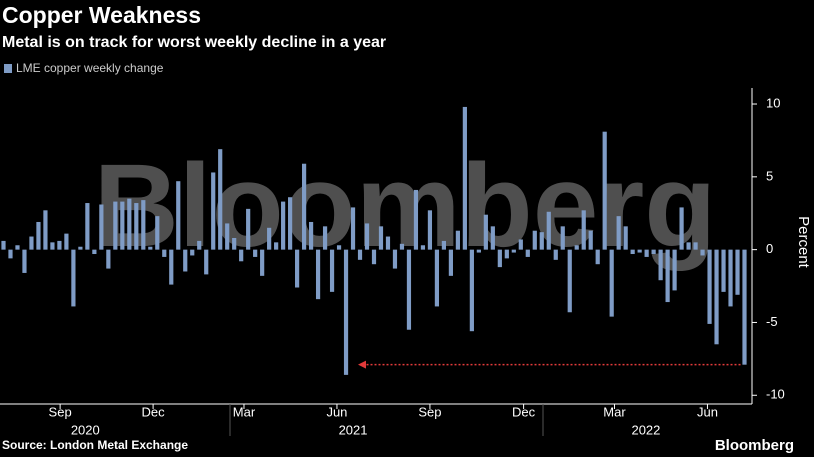  I want to click on x-tick-label: Mar, so click(614, 411).